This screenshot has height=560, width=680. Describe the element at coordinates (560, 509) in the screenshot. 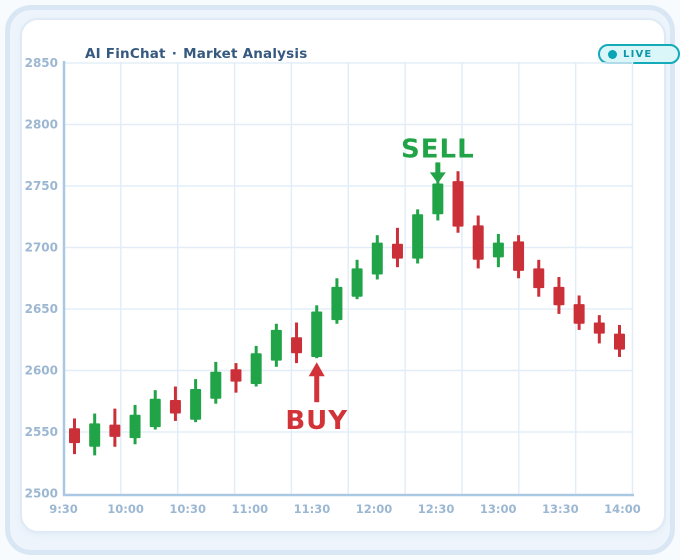

I see `x-tick-label: 13:30` at that location.